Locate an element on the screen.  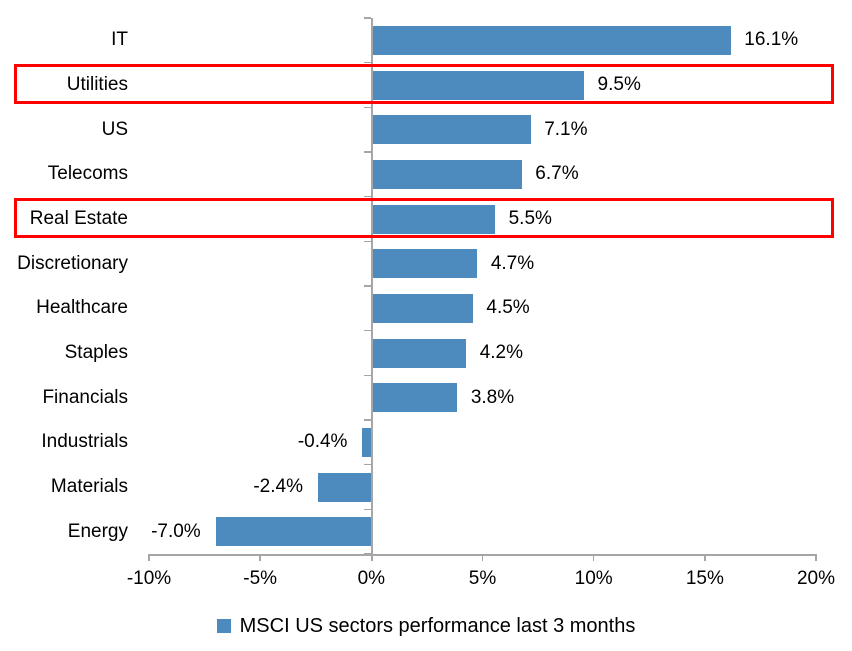
category-label: Staples is located at coordinates (96, 352).